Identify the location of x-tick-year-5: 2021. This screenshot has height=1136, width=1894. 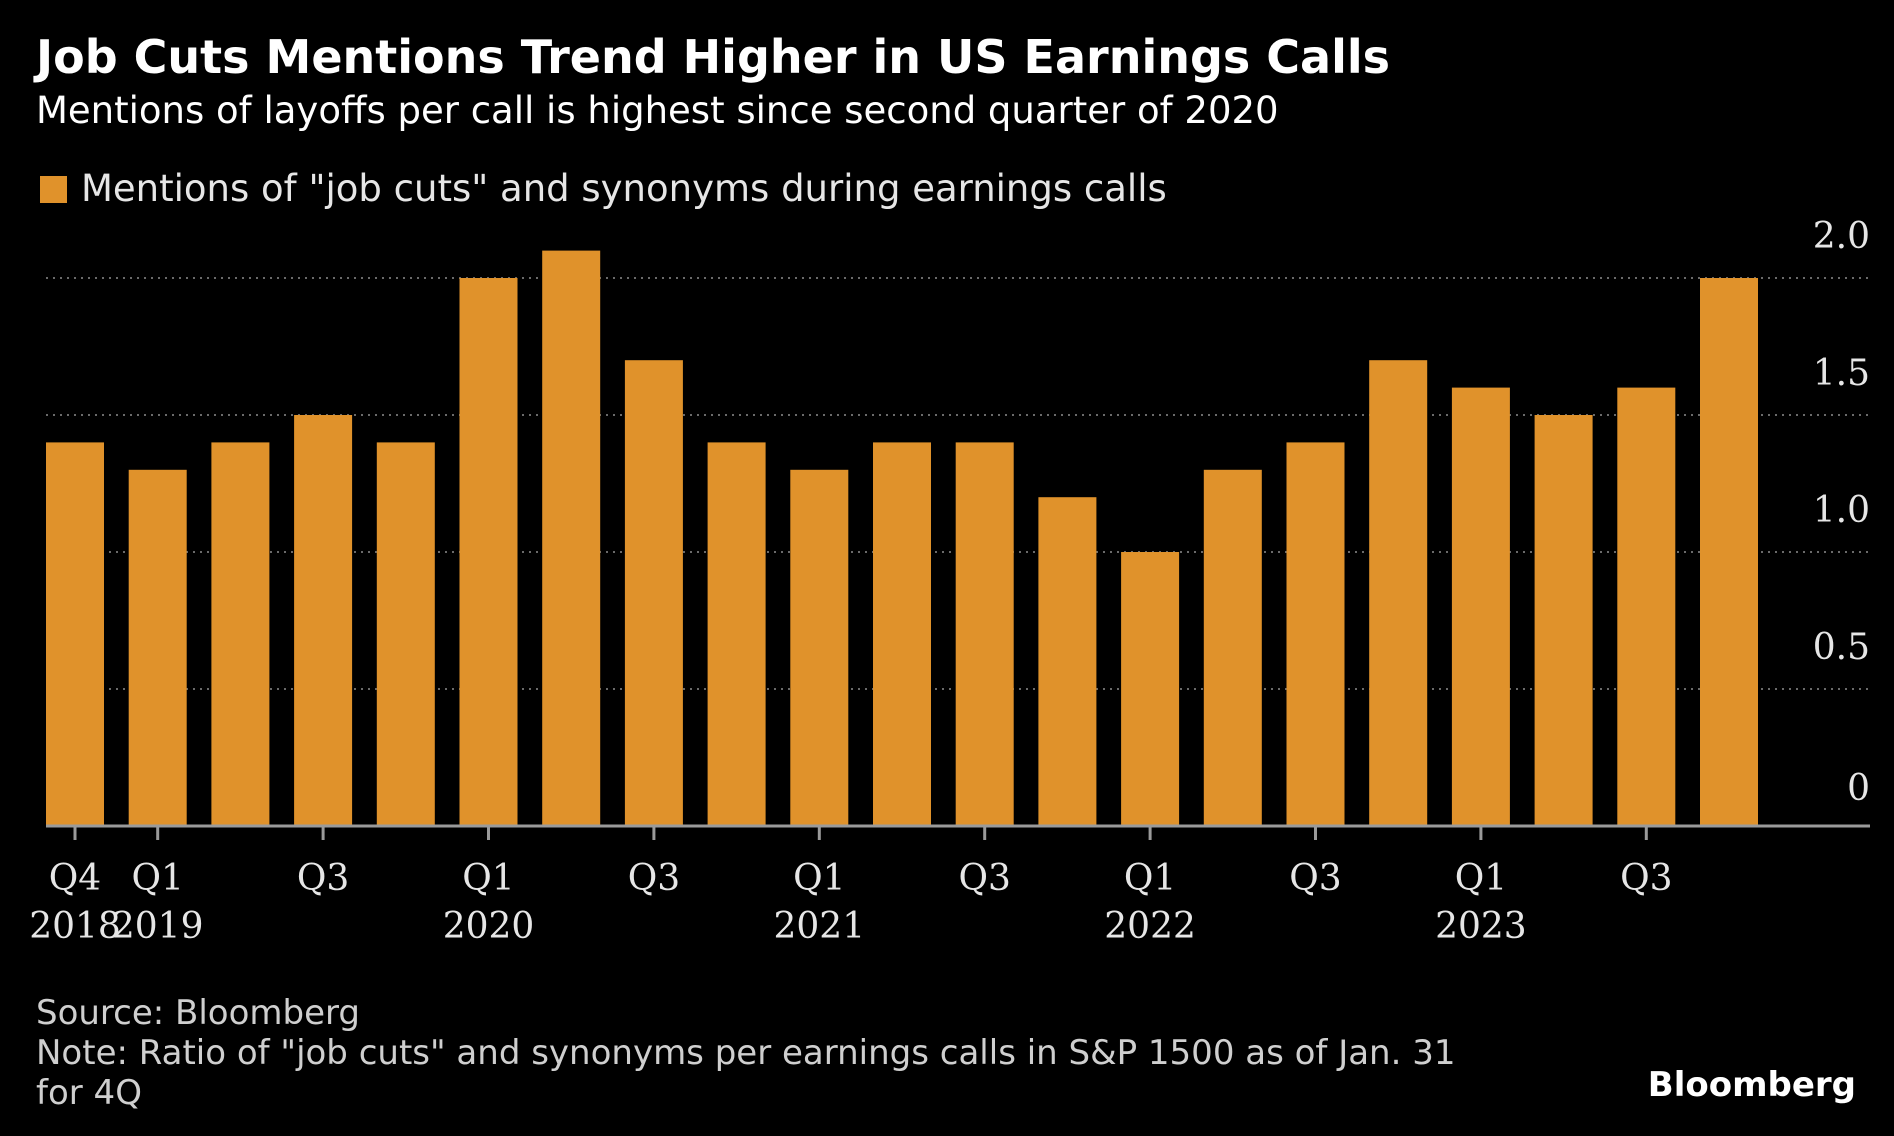
(819, 926).